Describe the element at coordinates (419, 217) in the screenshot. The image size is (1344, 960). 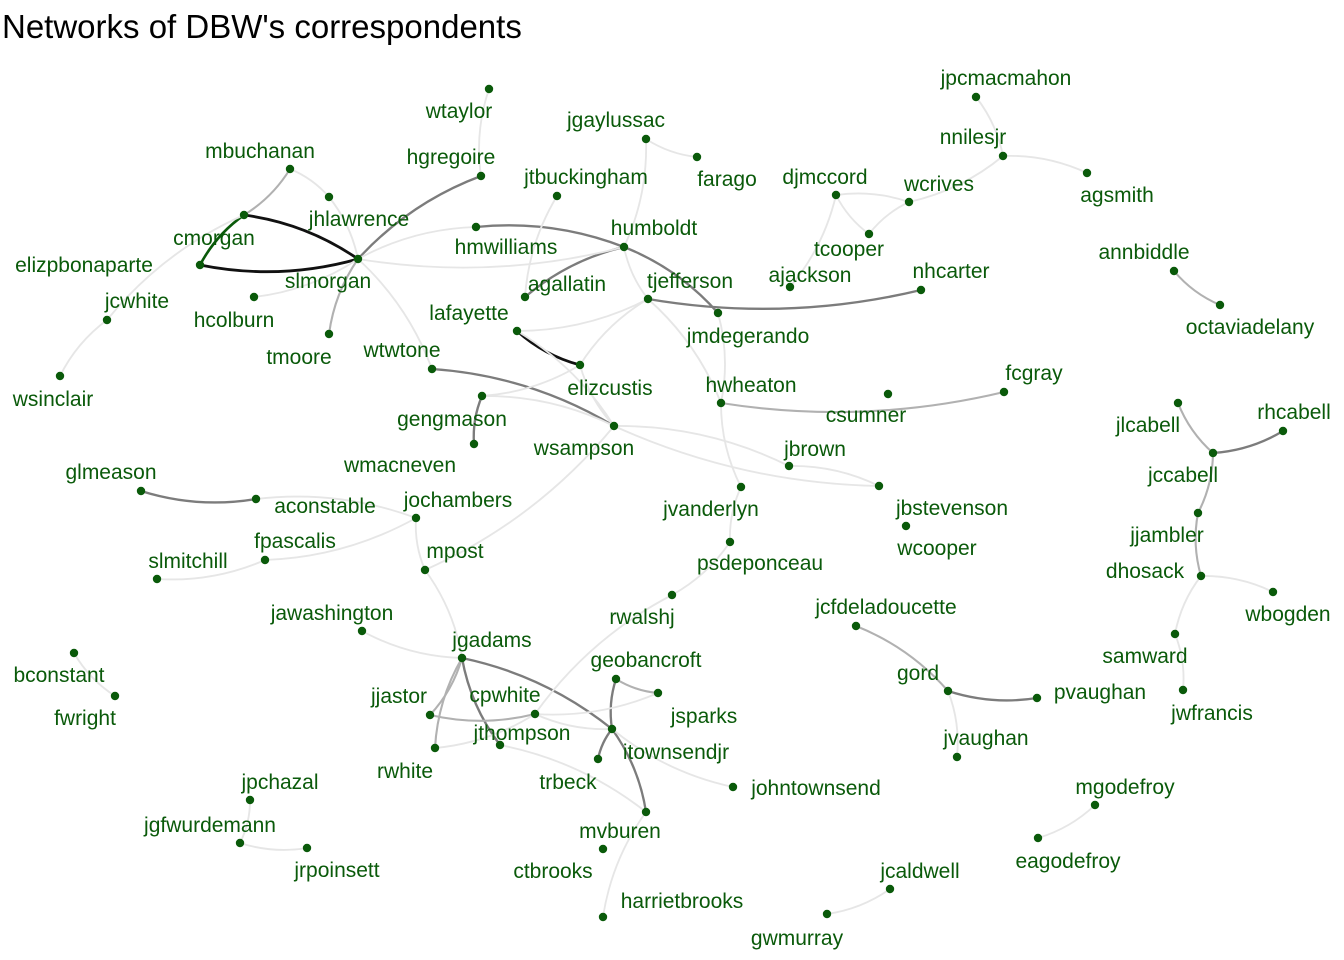
I see `edge-hgregoire-slmorgan` at that location.